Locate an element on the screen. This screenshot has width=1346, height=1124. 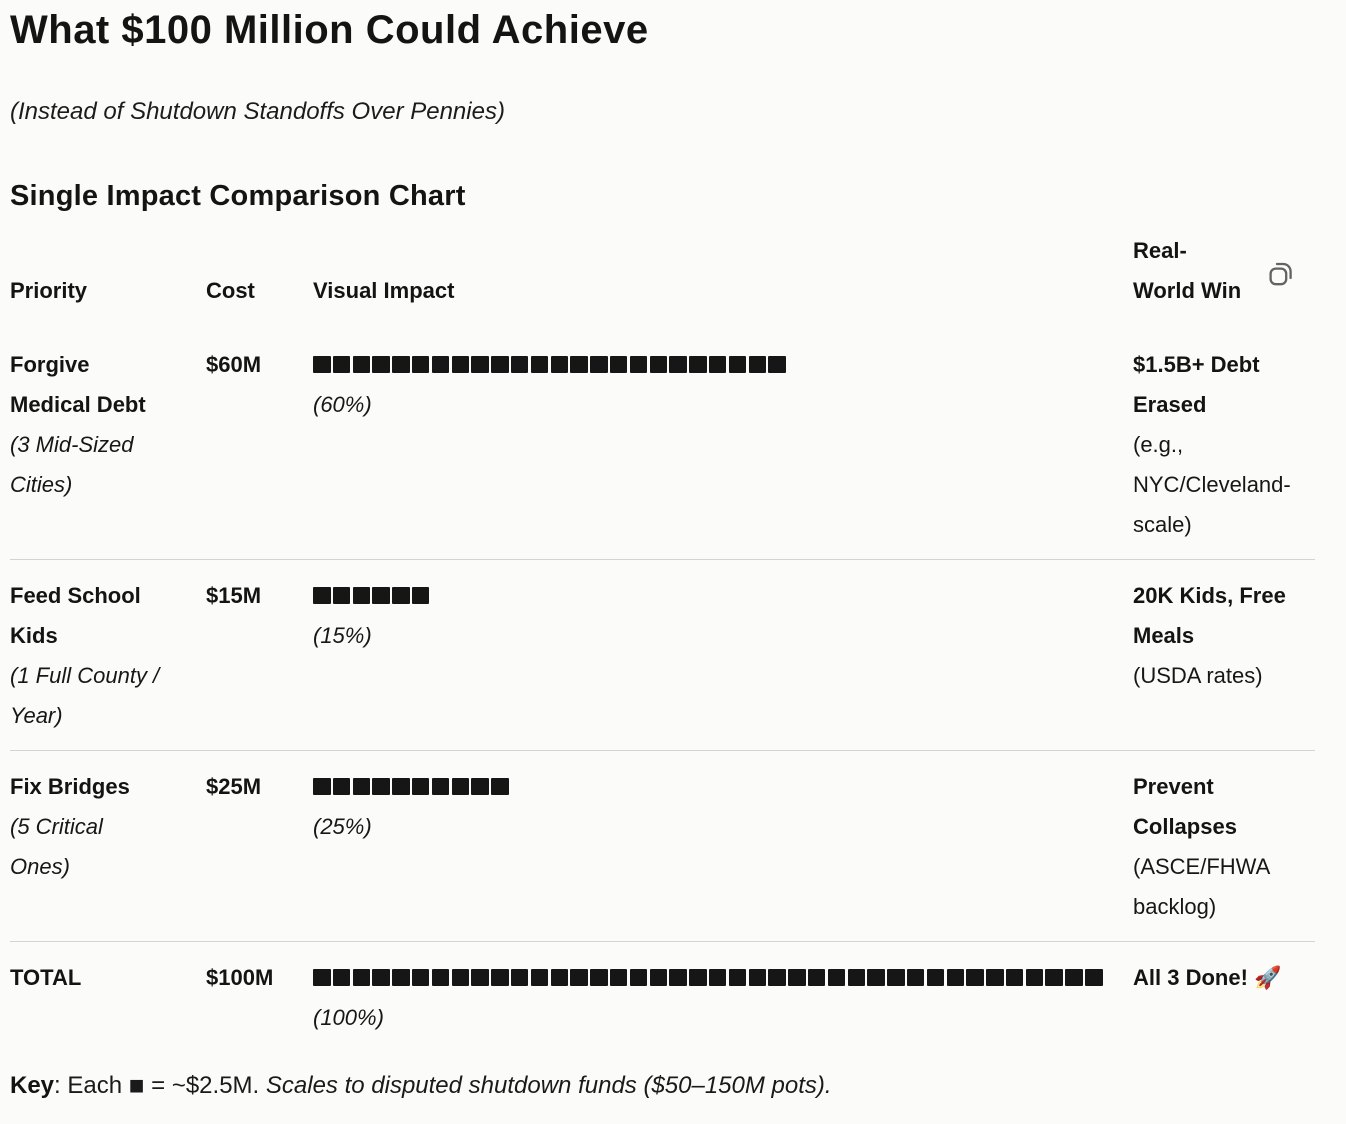
priority-cell: TOTAL is located at coordinates (108, 996).